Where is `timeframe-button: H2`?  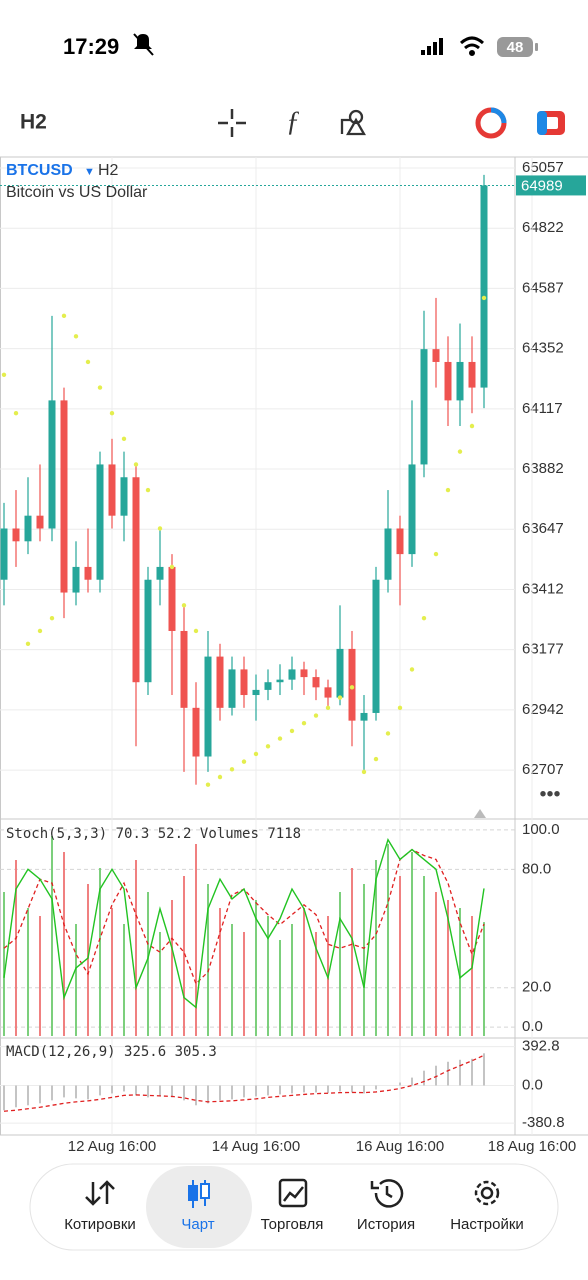
timeframe-button: H2 is located at coordinates (33, 122).